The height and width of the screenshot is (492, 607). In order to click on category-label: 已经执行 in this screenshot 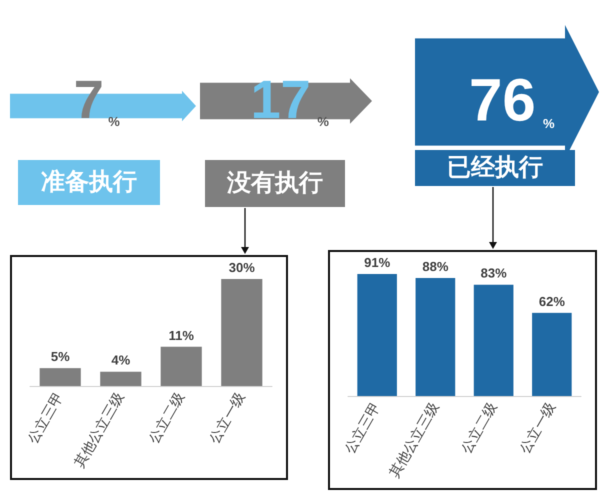, I will do `click(495, 167)`.